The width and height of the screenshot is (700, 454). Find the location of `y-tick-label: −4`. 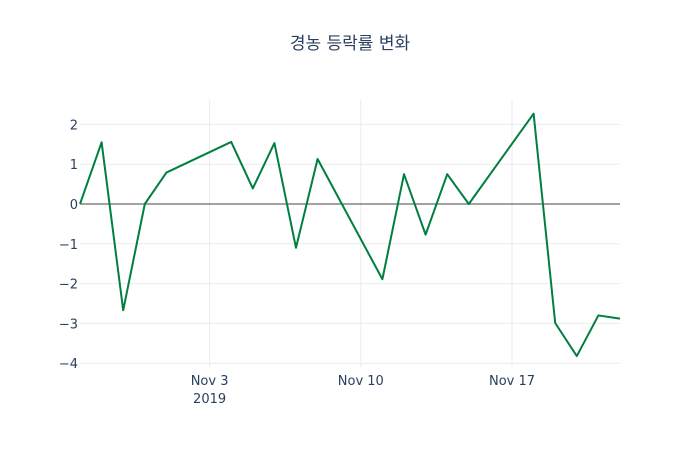

y-tick-label: −4 is located at coordinates (68, 364).